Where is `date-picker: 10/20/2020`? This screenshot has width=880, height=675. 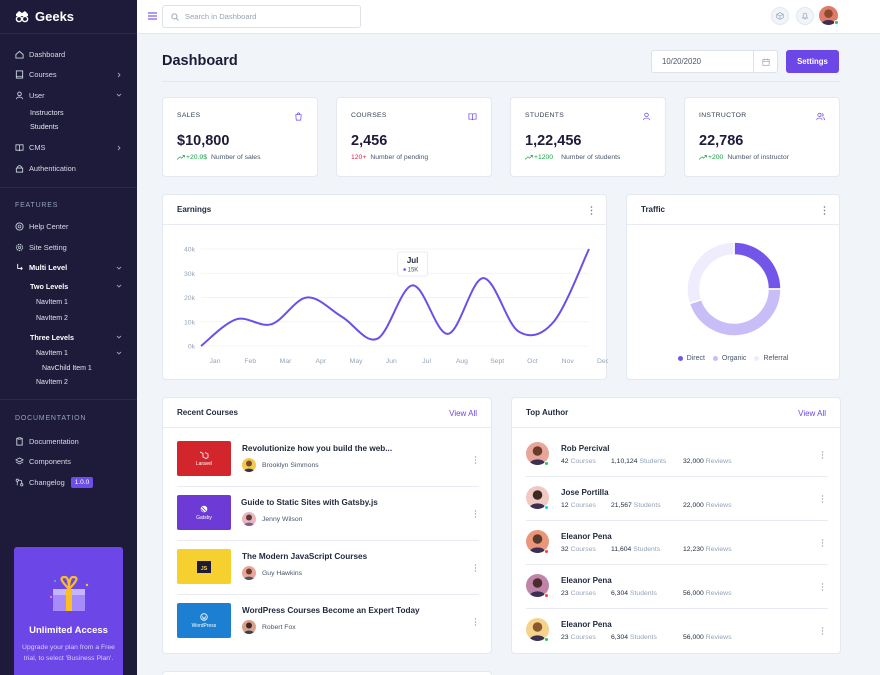
date-picker: 10/20/2020 is located at coordinates (714, 61).